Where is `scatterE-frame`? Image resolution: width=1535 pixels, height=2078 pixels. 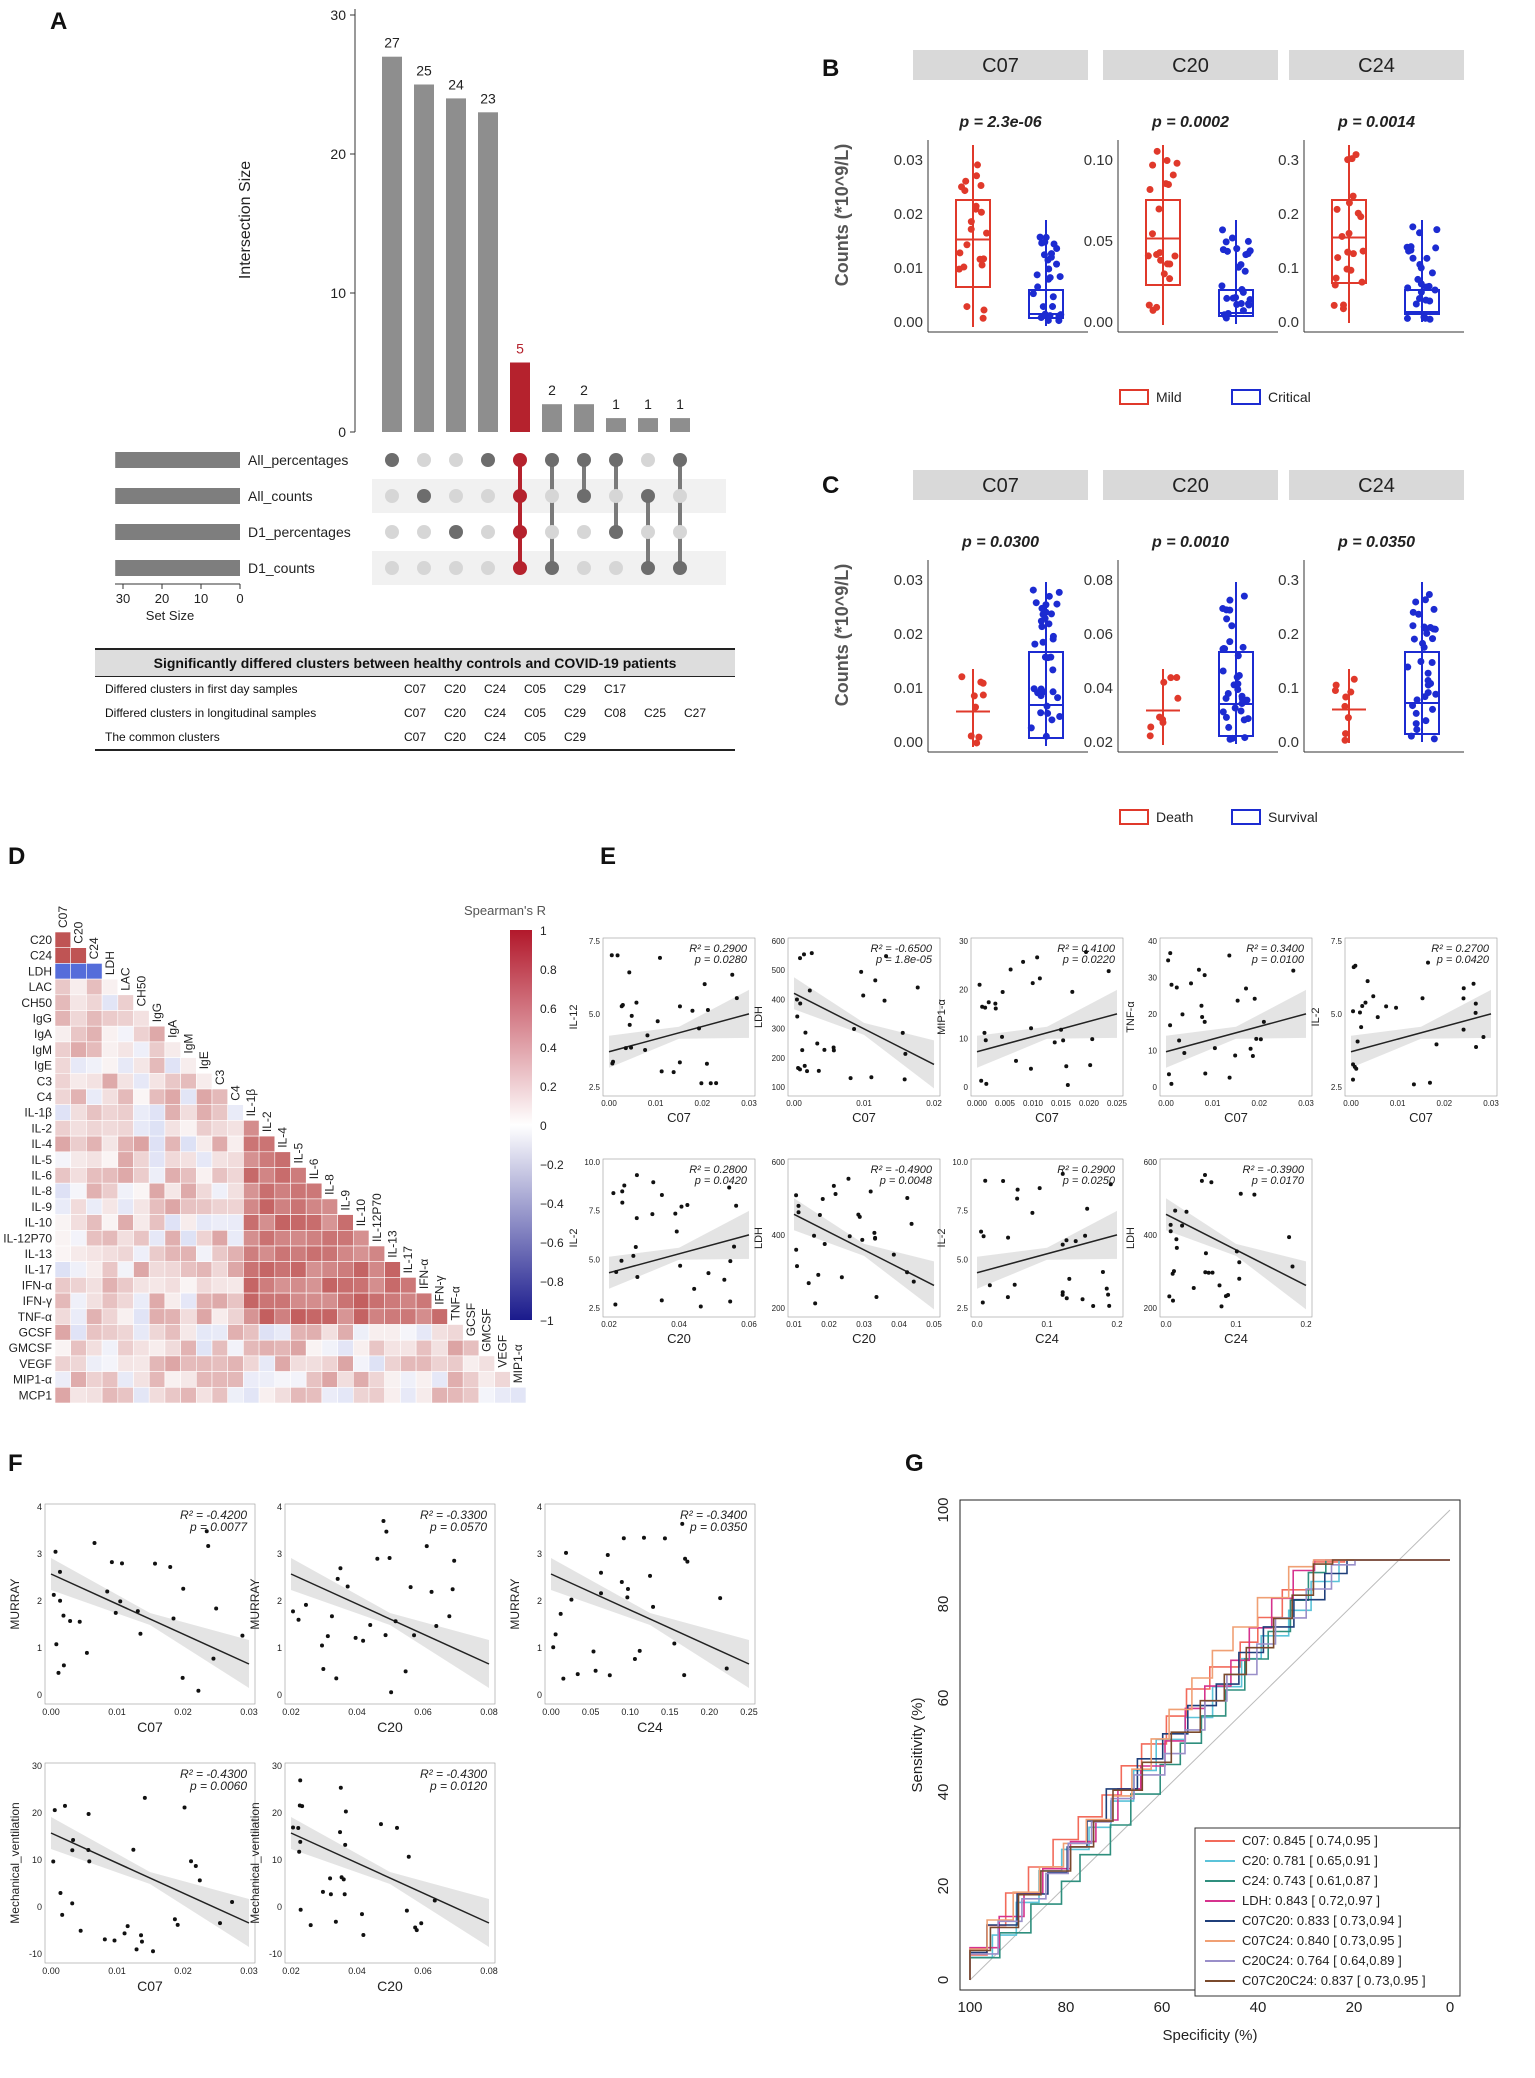
scatterE-frame is located at coordinates (1236, 1017).